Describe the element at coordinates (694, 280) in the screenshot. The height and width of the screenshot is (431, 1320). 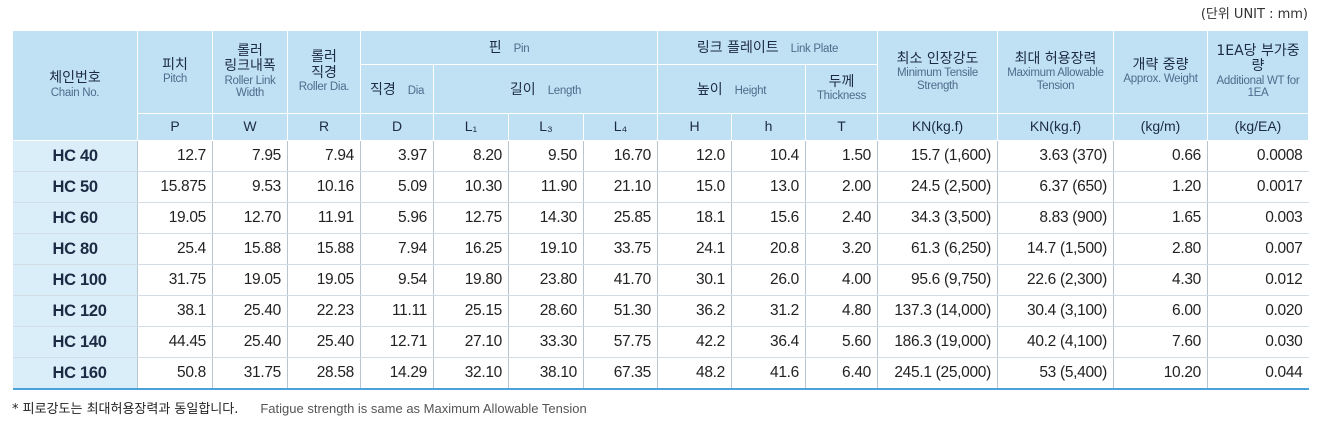
I see `table-cell: 30.1` at that location.